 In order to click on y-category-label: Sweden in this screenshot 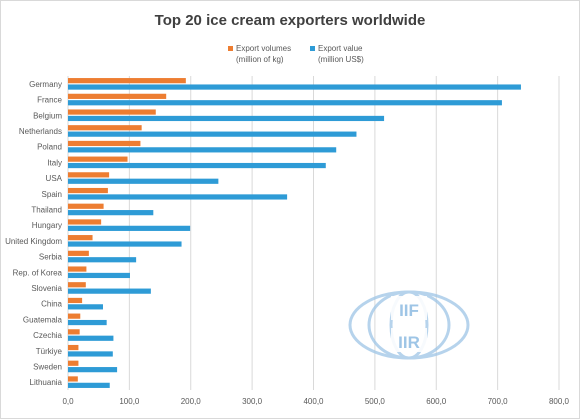, I will do `click(47, 366)`.